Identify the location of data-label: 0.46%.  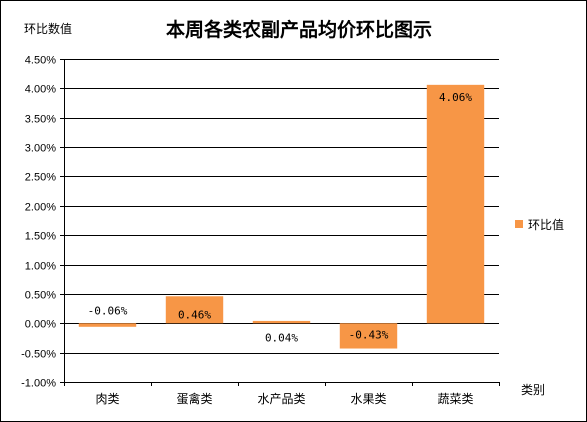
(194, 314).